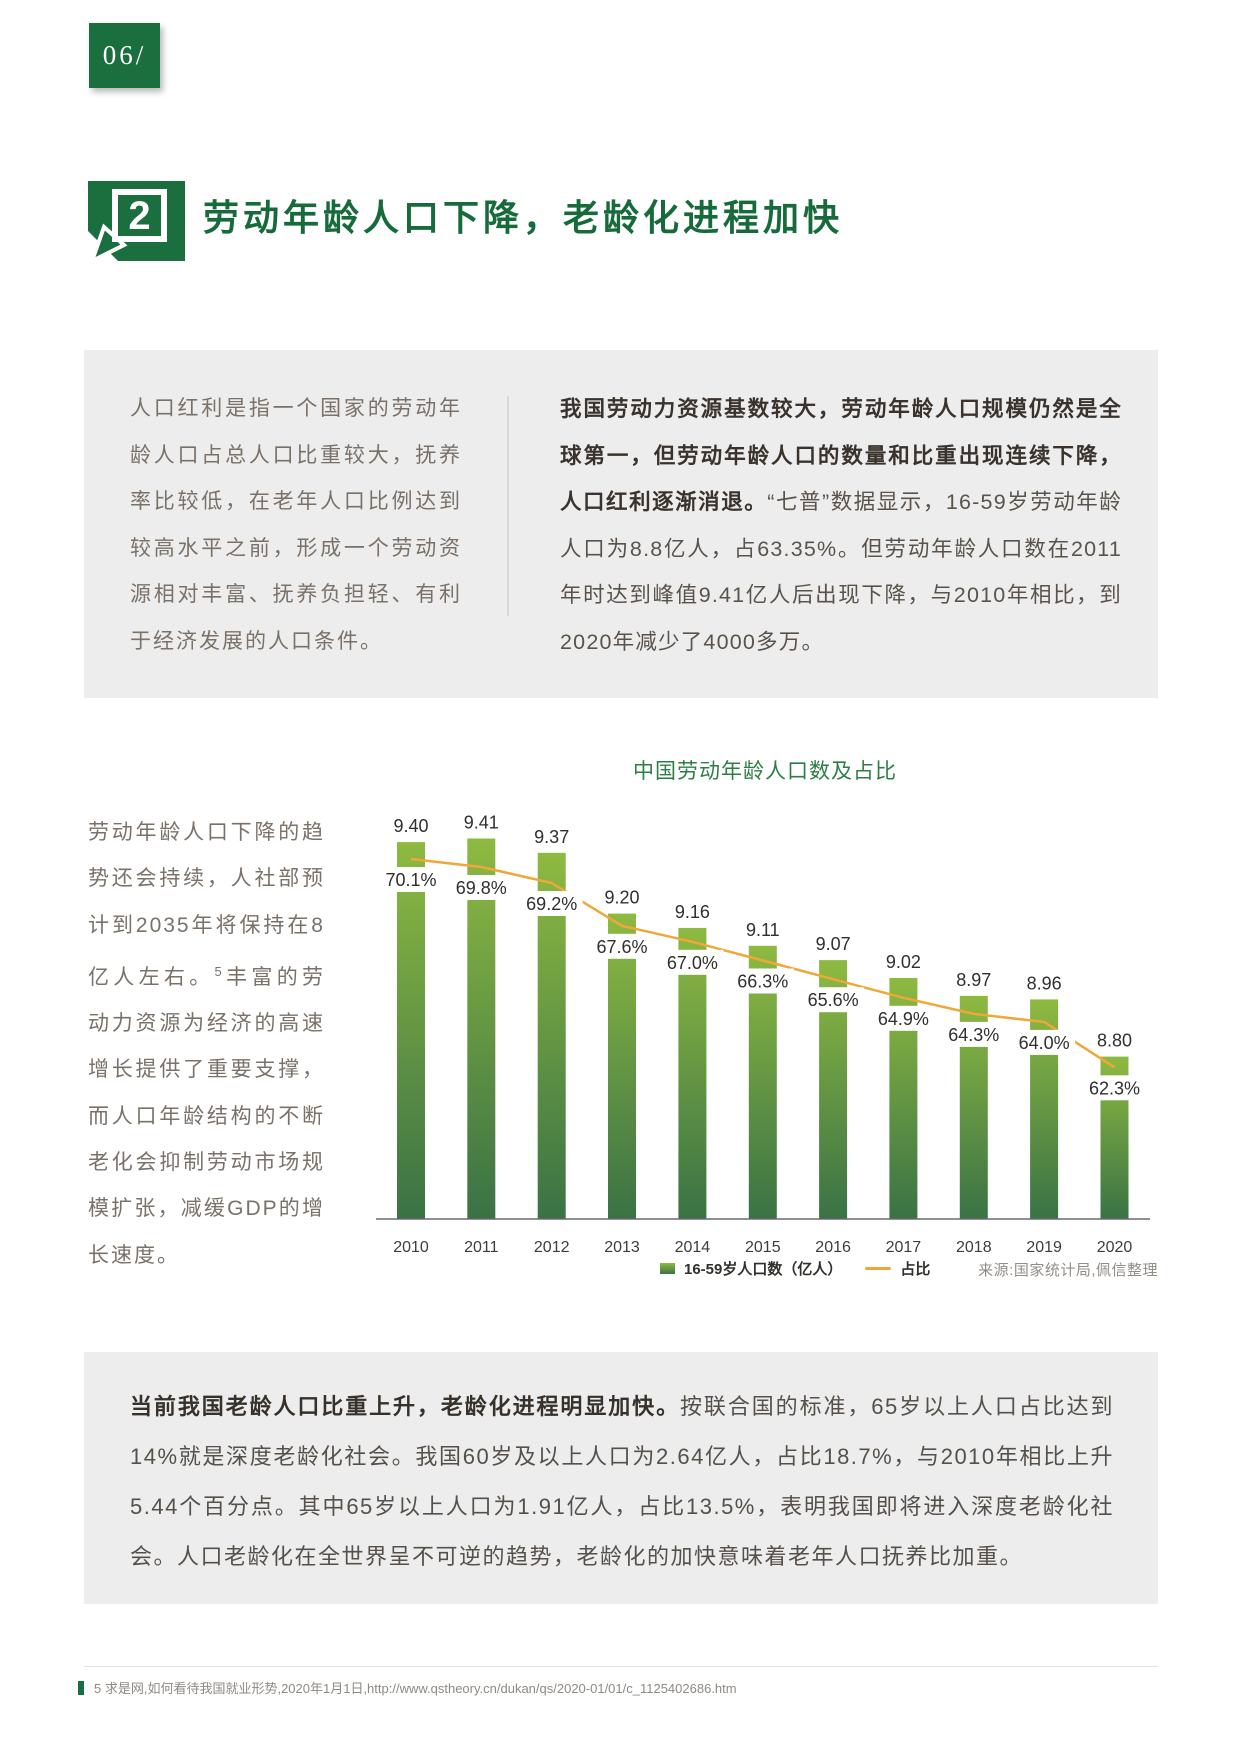 The height and width of the screenshot is (1755, 1241). What do you see at coordinates (1114, 1041) in the screenshot?
I see `bar-value-label: 8.80` at bounding box center [1114, 1041].